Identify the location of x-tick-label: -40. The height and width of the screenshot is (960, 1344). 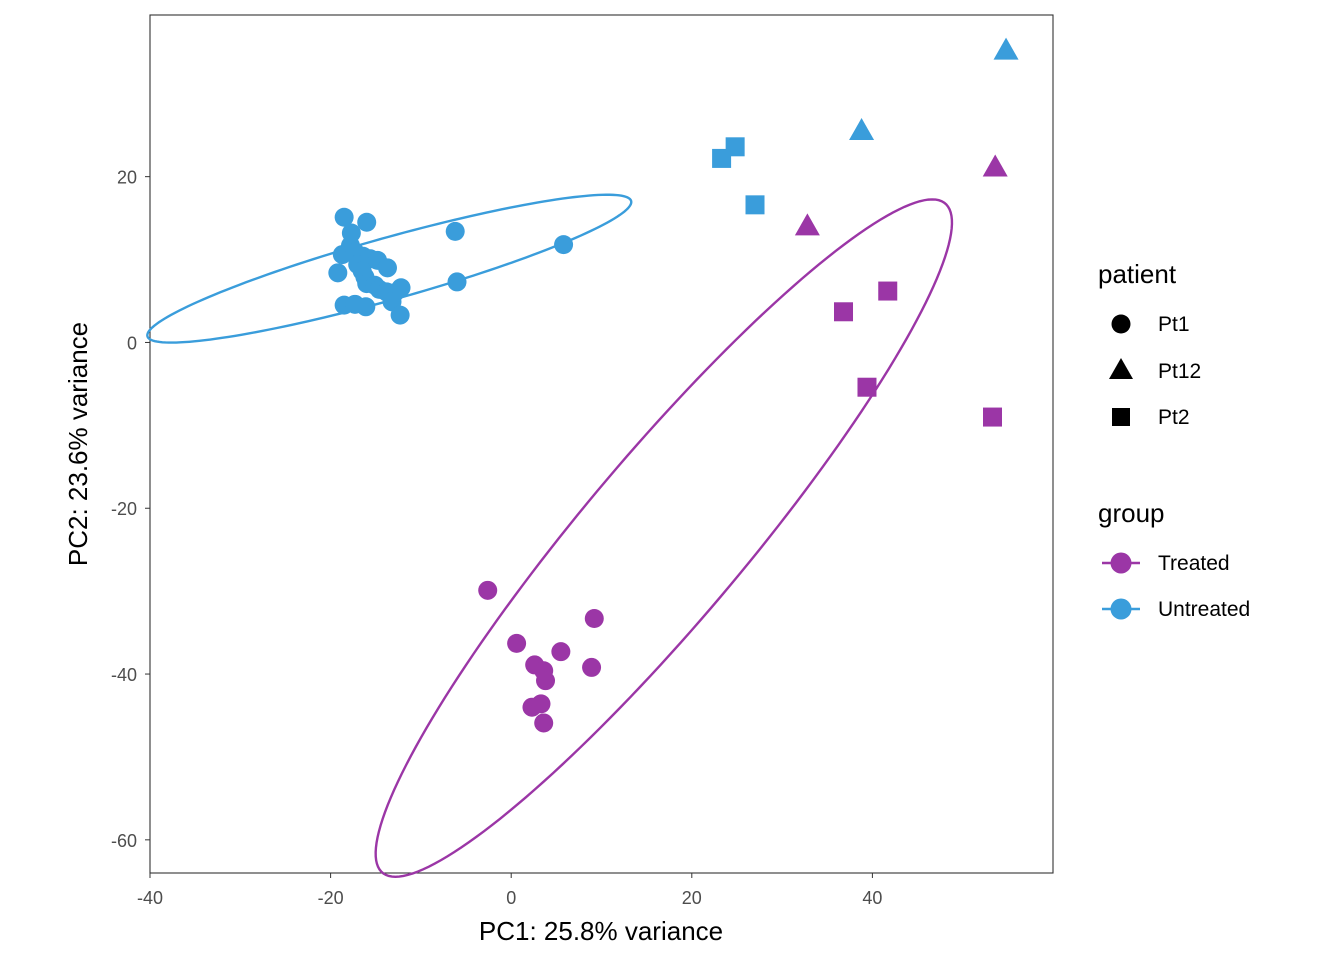
(150, 898).